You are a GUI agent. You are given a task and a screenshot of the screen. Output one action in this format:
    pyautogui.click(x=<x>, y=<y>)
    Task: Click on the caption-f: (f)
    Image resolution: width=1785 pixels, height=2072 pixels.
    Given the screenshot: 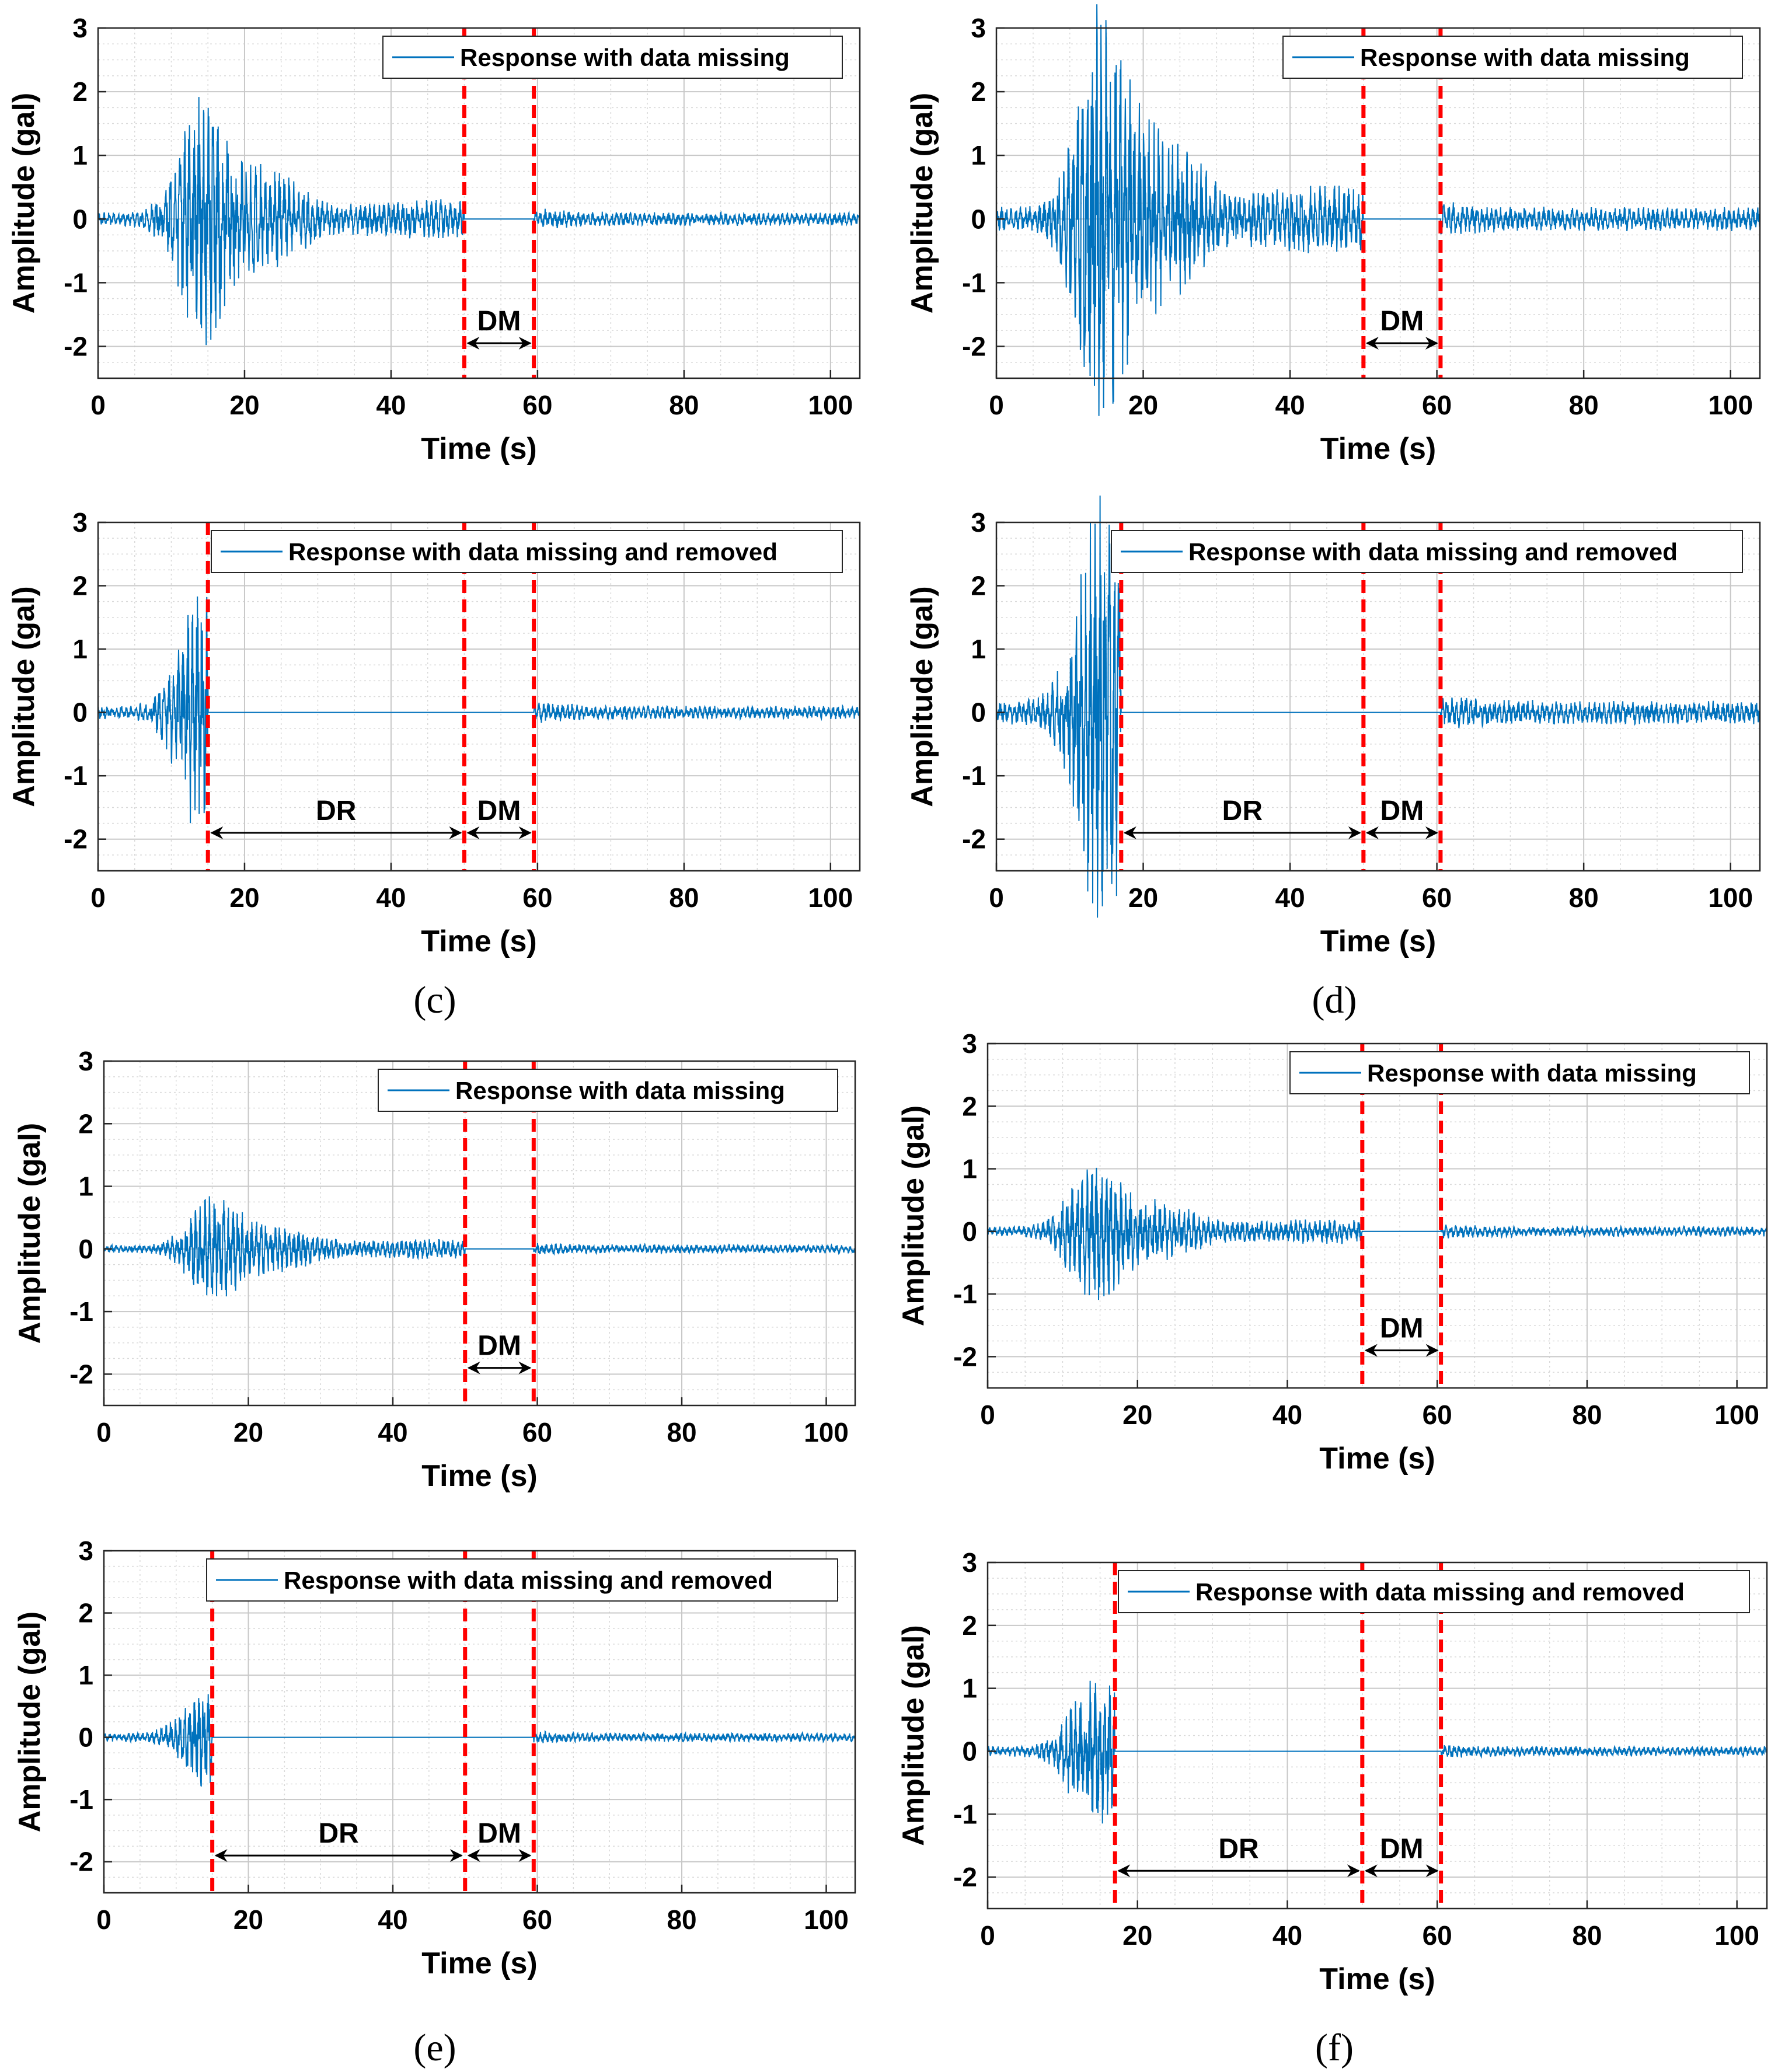 What is the action you would take?
    pyautogui.click(x=1334, y=2047)
    